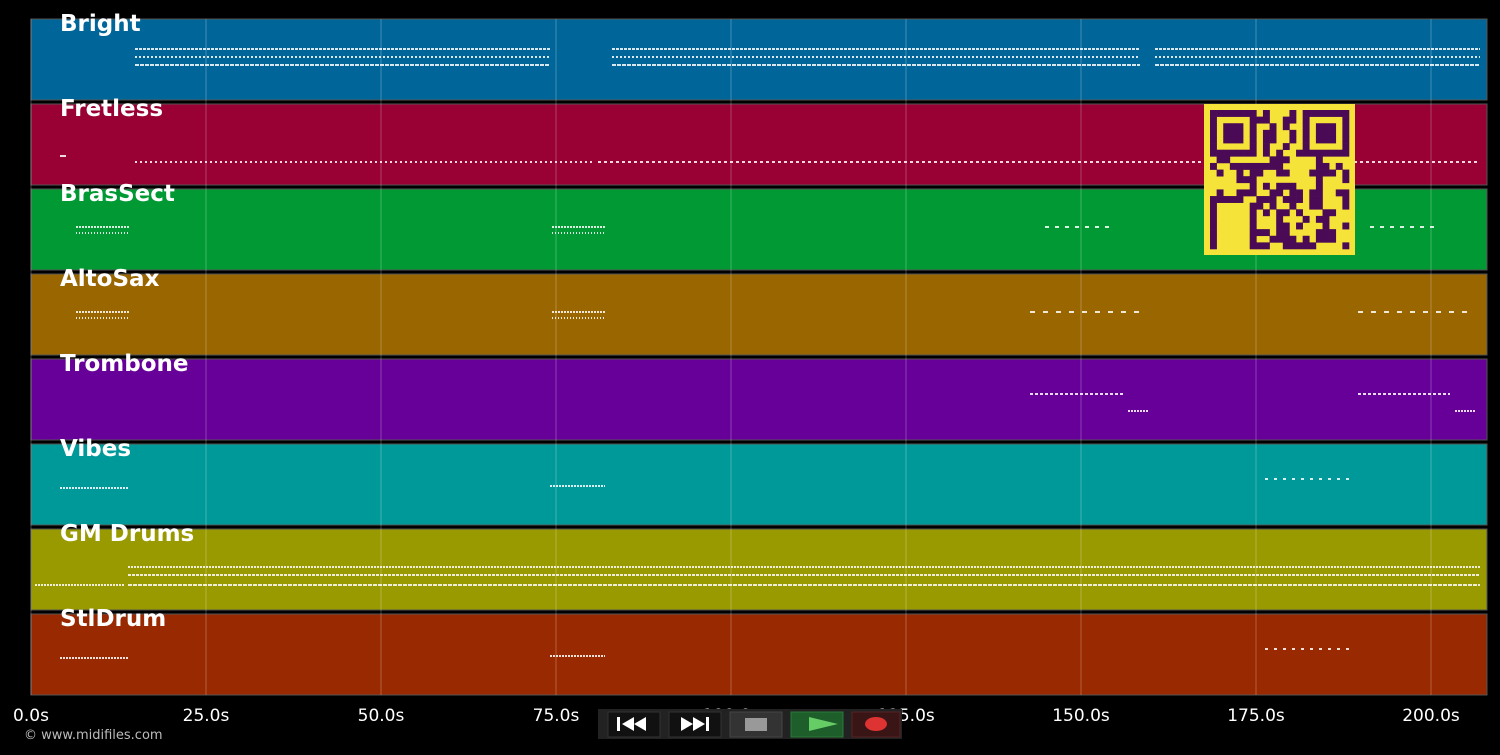 The height and width of the screenshot is (755, 1500). I want to click on play-button, so click(817, 724).